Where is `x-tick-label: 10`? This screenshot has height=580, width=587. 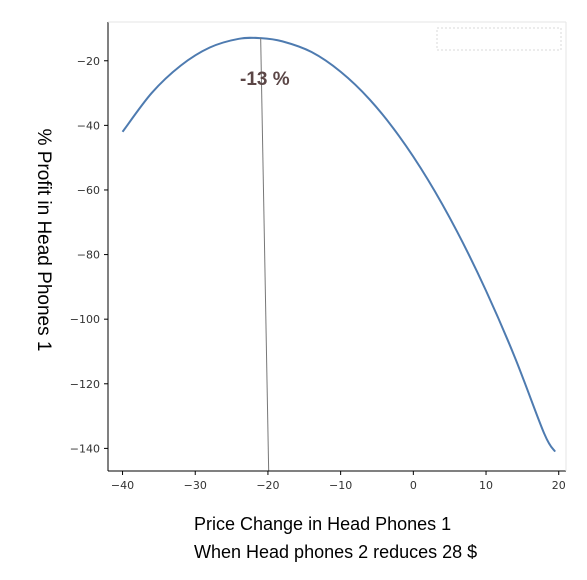 x-tick-label: 10 is located at coordinates (486, 485).